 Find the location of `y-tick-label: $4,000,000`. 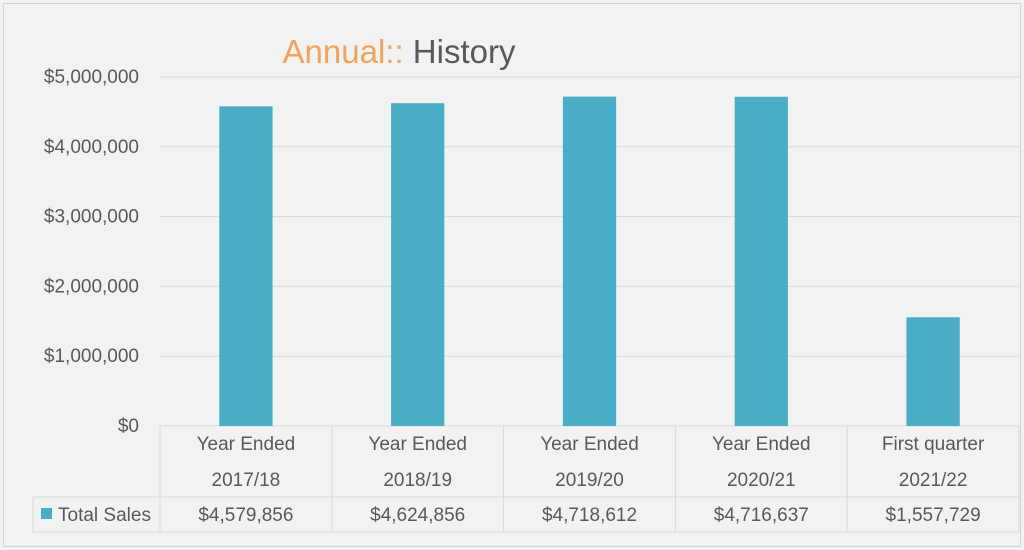

y-tick-label: $4,000,000 is located at coordinates (91, 147).